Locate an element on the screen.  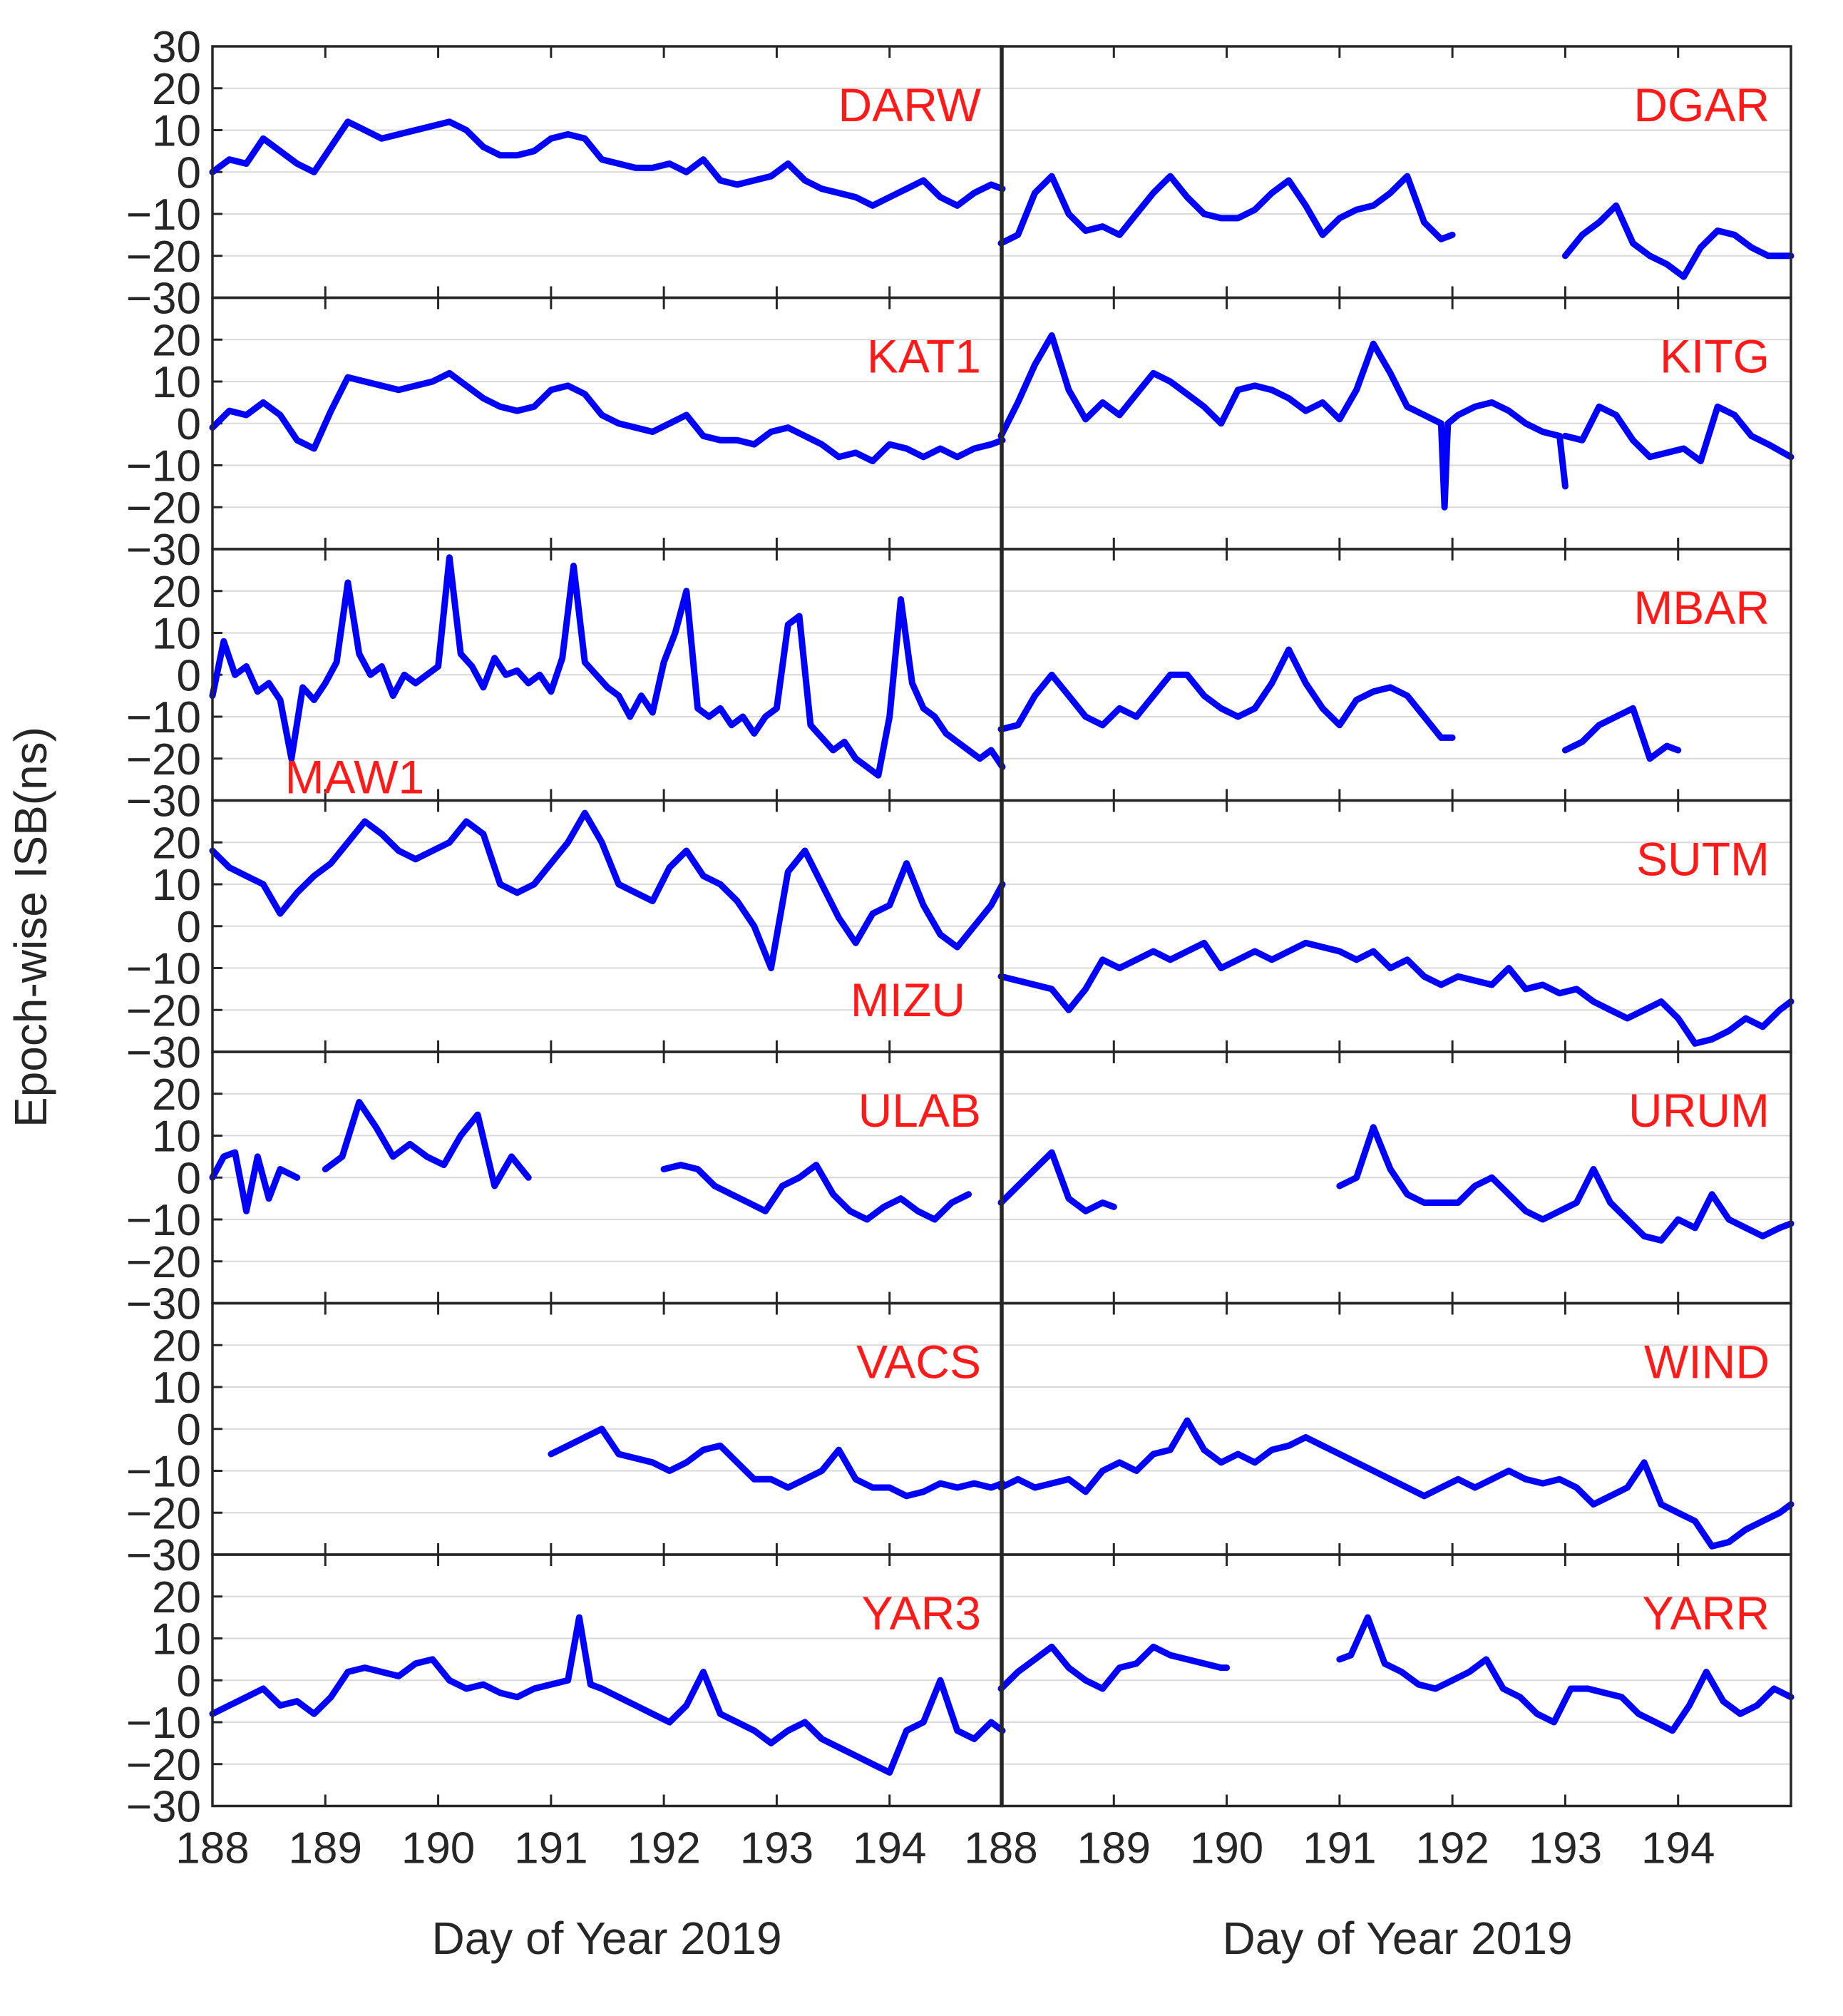
series-sutm: SUTM is located at coordinates (1396, 940).